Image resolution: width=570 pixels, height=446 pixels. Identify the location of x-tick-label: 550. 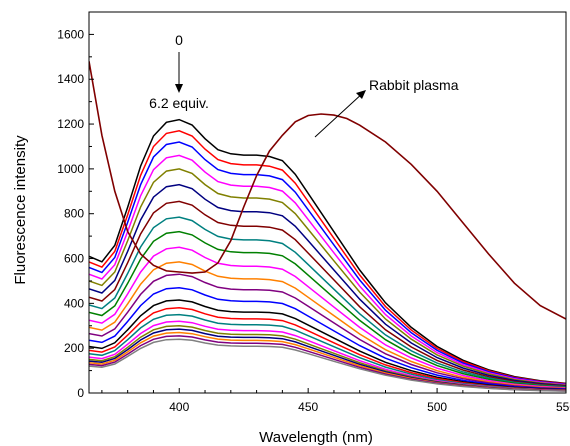
(563, 407).